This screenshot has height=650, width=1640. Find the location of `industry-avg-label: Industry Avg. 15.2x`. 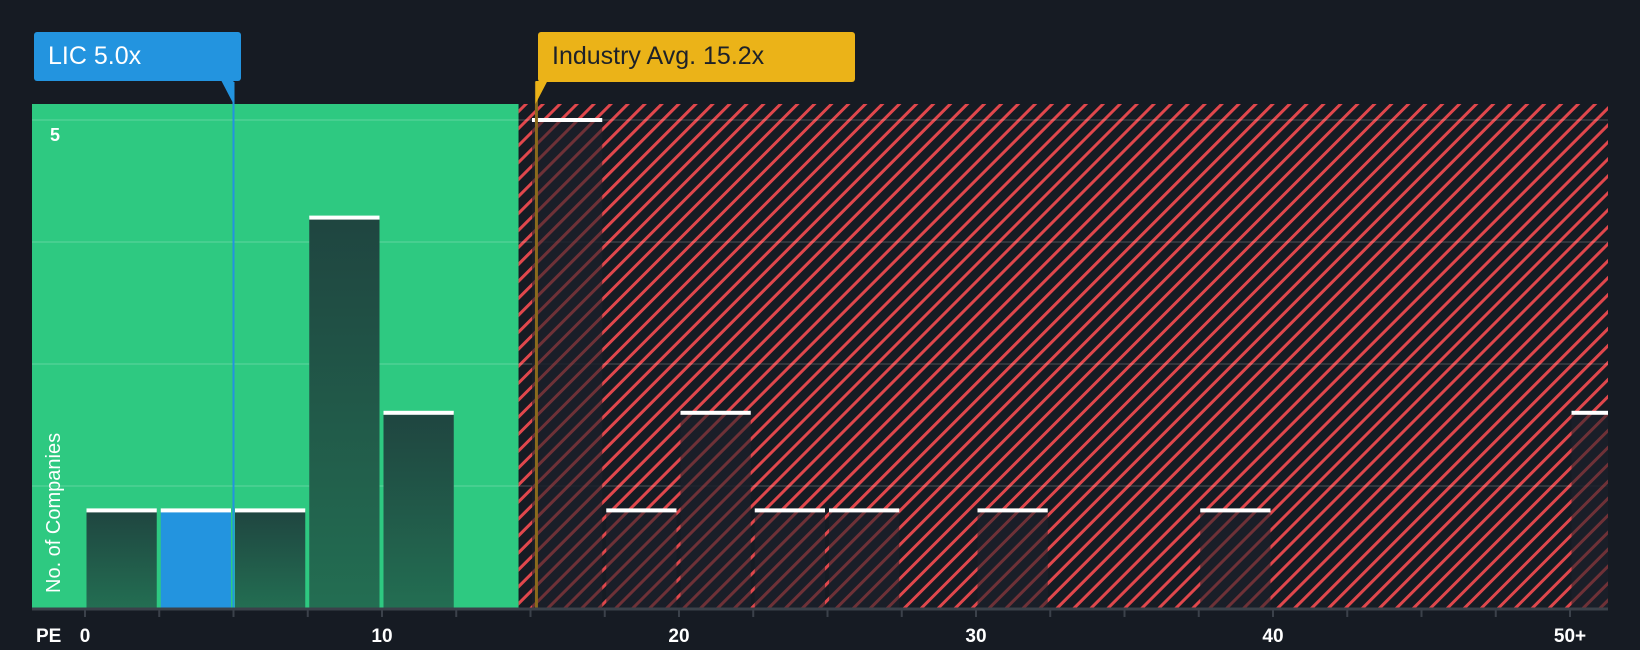

industry-avg-label: Industry Avg. 15.2x is located at coordinates (696, 57).